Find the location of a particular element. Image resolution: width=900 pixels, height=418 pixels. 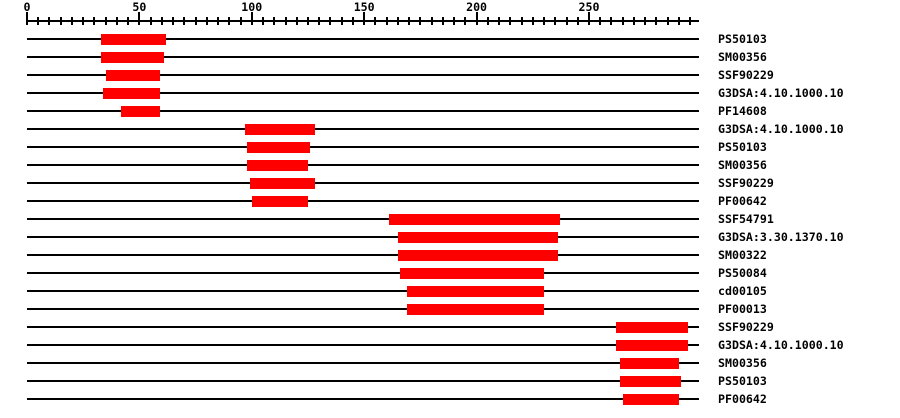

ruler-tick-label: 250 is located at coordinates (589, 7).